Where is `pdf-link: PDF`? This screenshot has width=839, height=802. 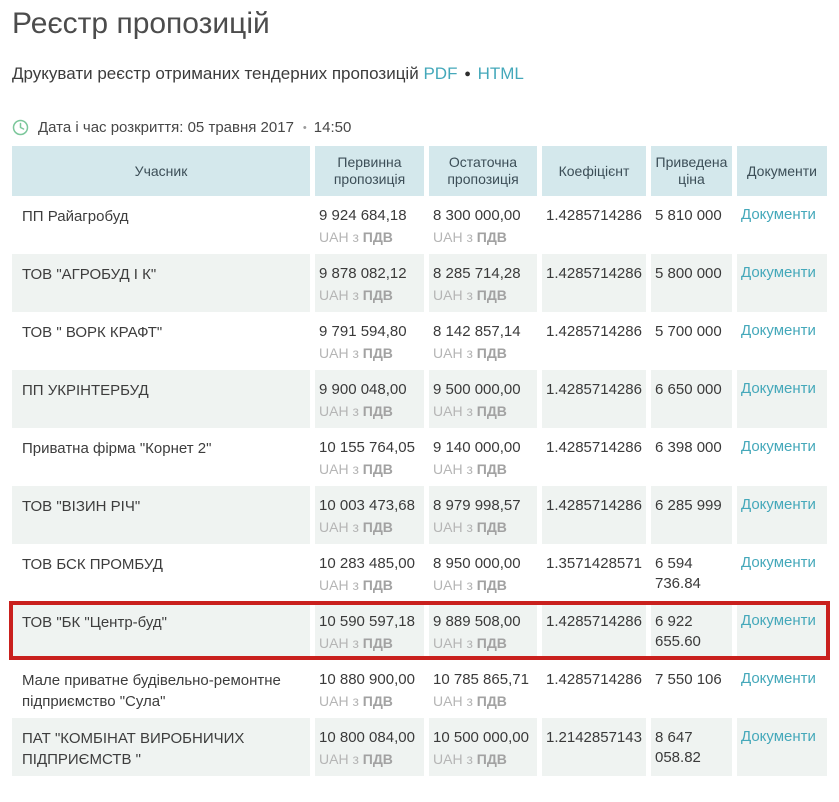
pdf-link: PDF is located at coordinates (440, 73).